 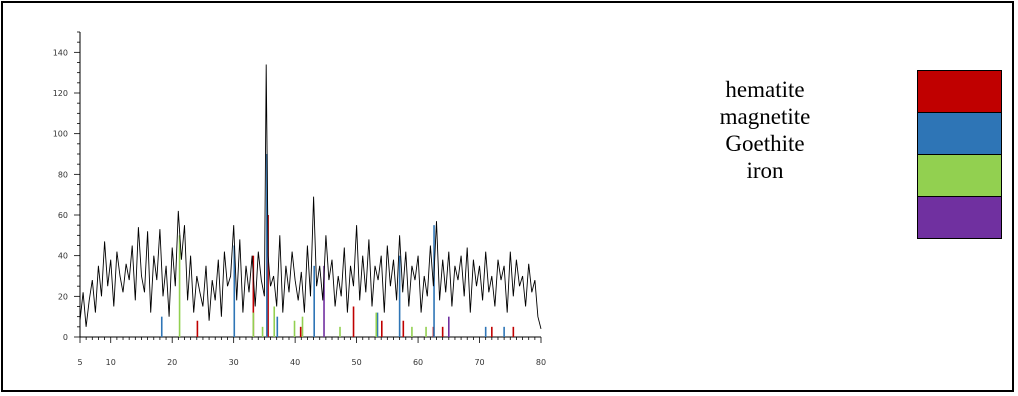 What do you see at coordinates (172, 362) in the screenshot?
I see `x-tick-label: 20` at bounding box center [172, 362].